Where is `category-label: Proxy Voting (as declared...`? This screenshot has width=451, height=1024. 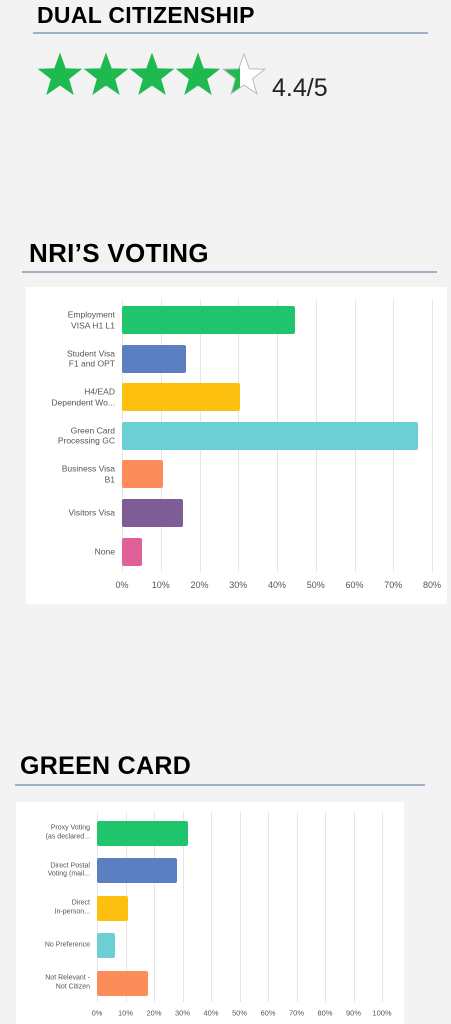 category-label: Proxy Voting (as declared... is located at coordinates (67, 832).